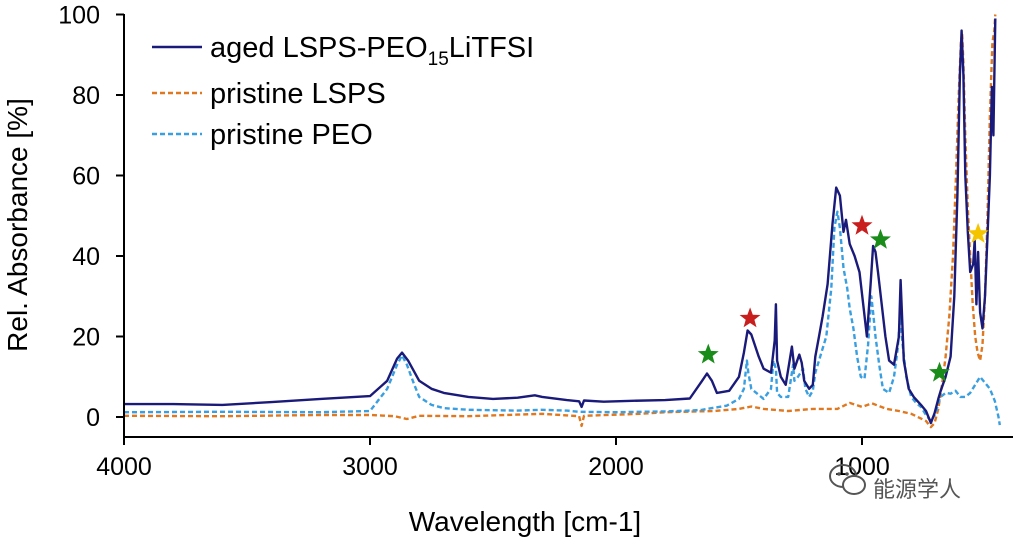  I want to click on y-ticks: 0 20 40 60 80 100, so click(91, 217).